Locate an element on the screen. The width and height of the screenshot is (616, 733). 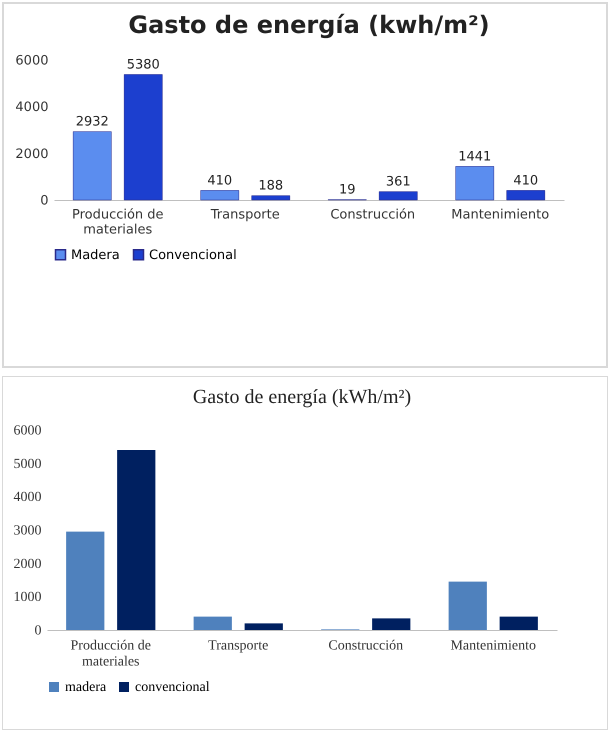
chart-title: Gasto de energía (kWh/m²) is located at coordinates (302, 397).